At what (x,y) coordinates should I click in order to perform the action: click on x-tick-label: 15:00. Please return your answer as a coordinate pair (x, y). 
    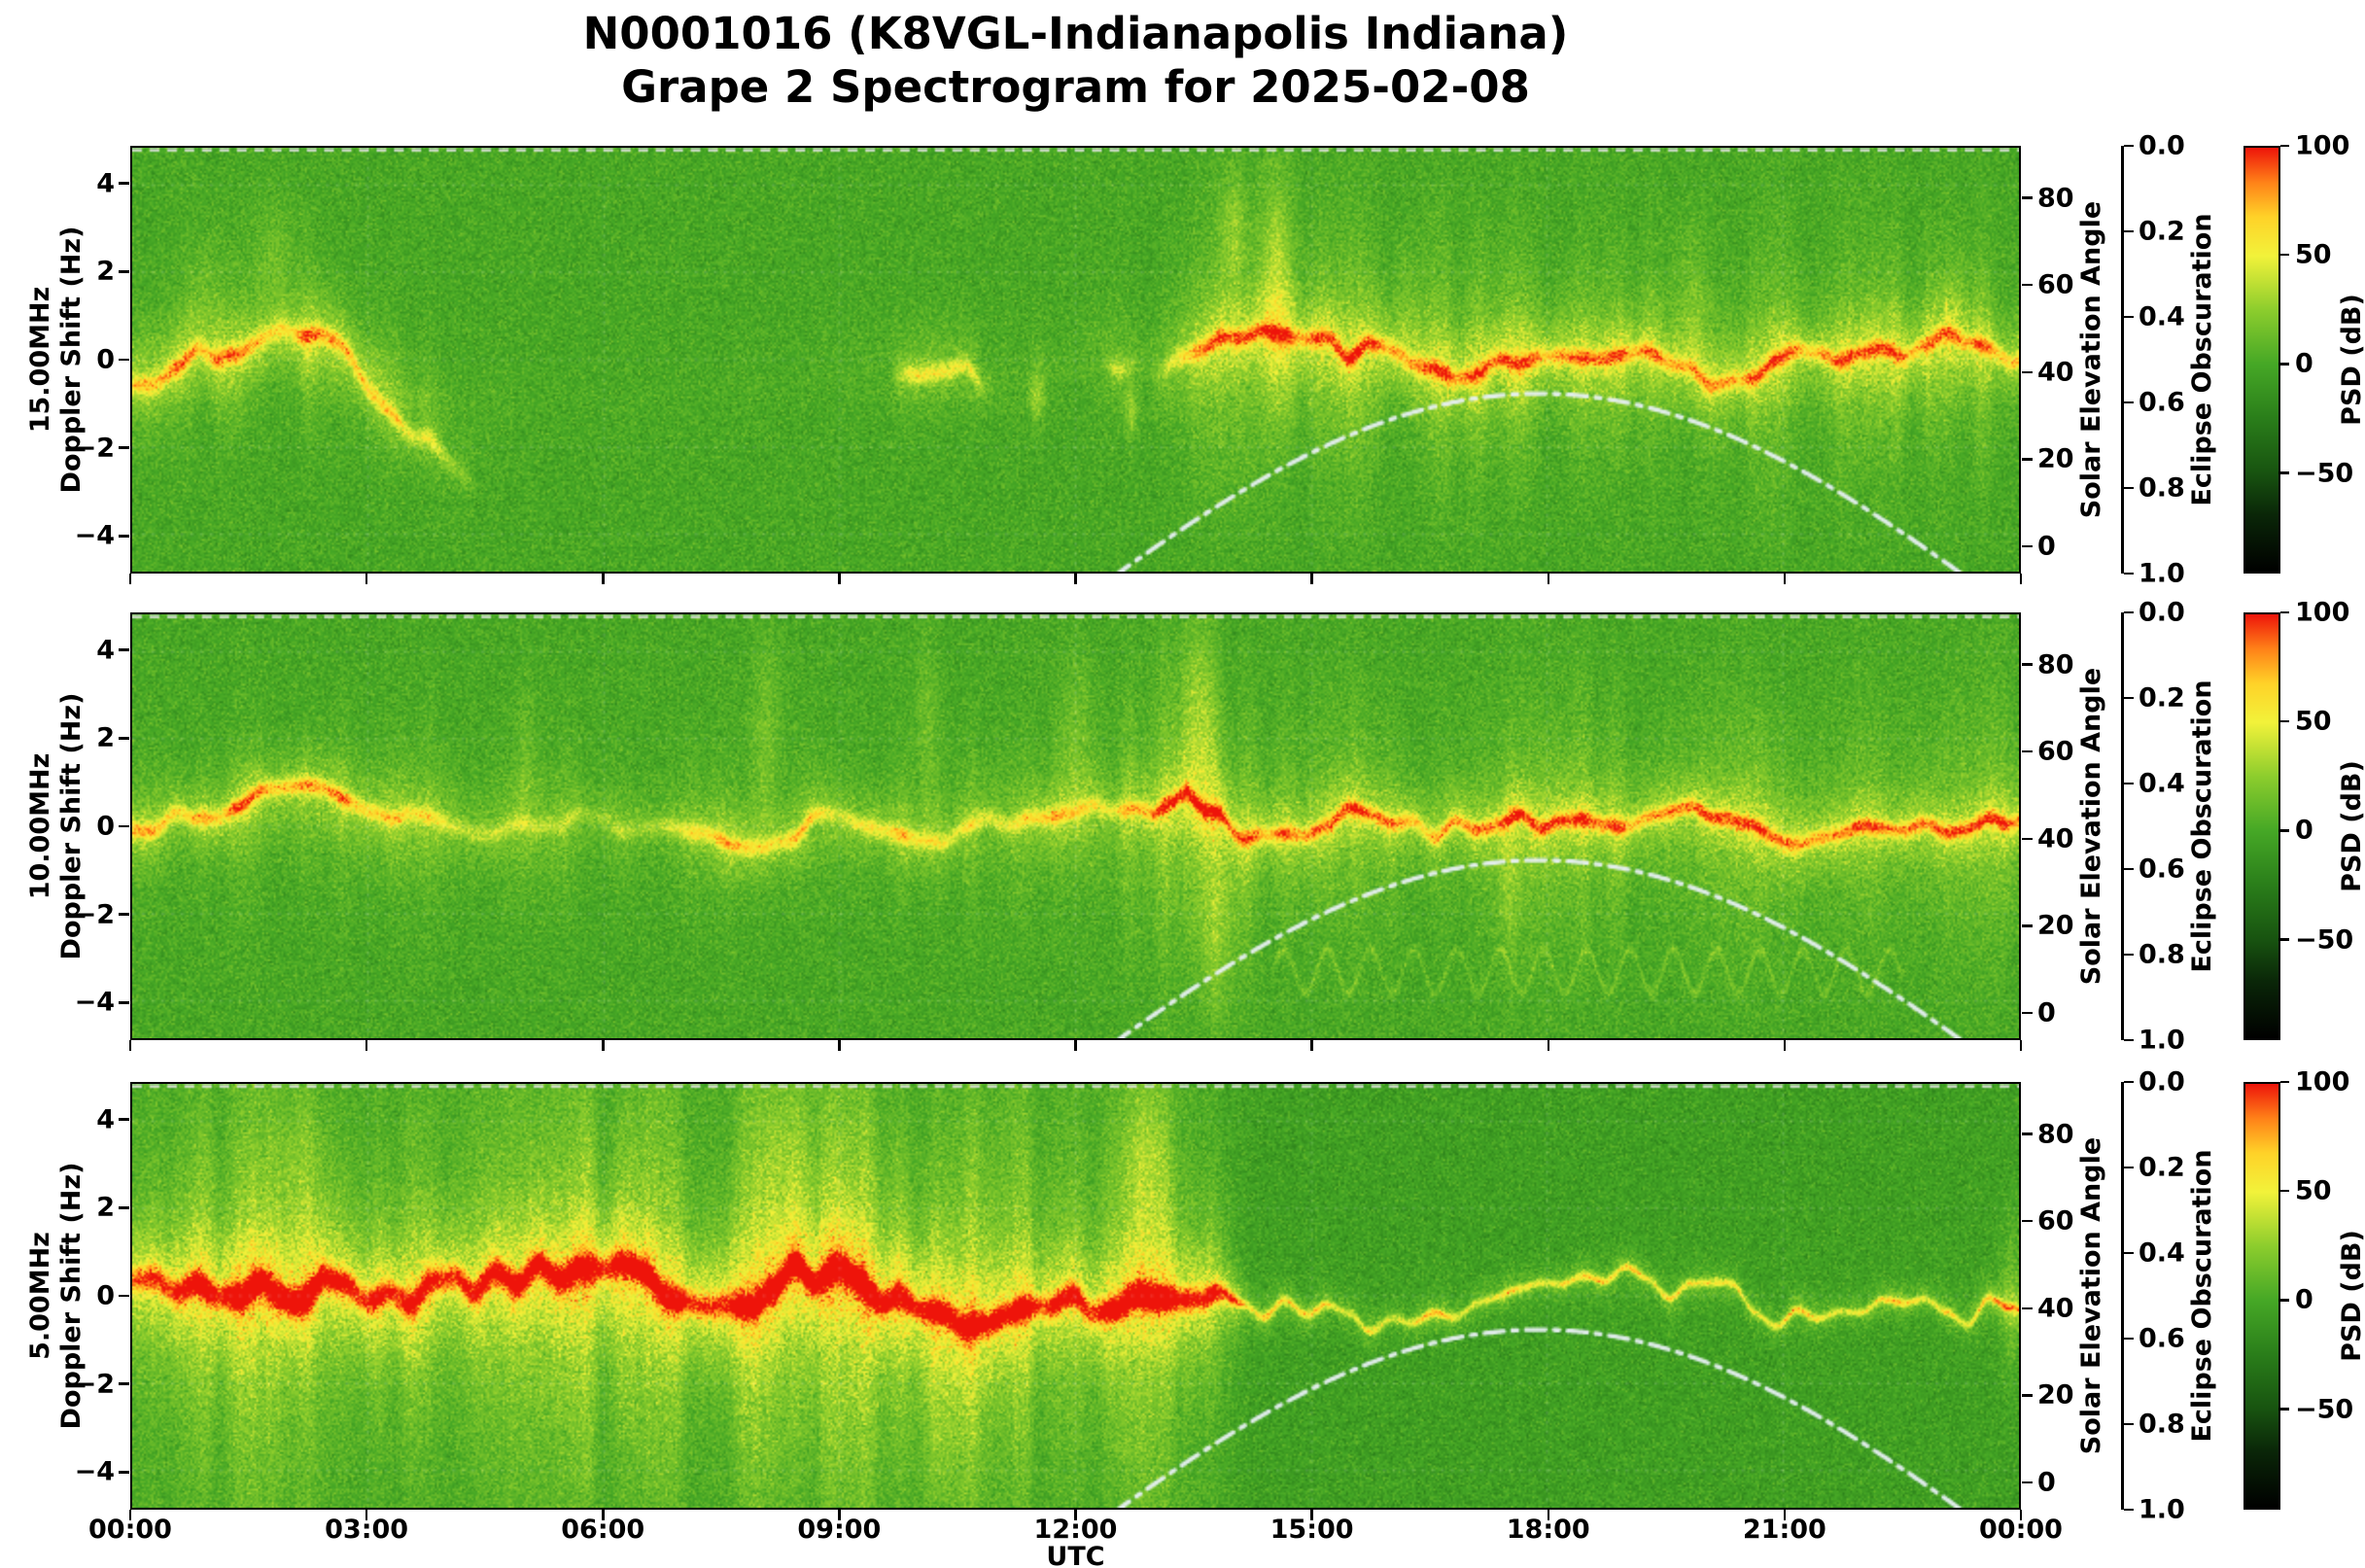
    Looking at the image, I should click on (1311, 1530).